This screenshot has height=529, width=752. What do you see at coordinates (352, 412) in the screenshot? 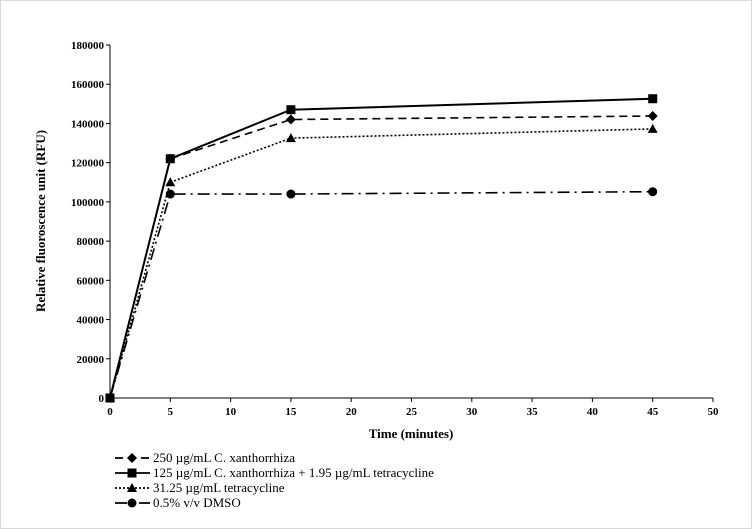
I see `x-tick-label: 20` at bounding box center [352, 412].